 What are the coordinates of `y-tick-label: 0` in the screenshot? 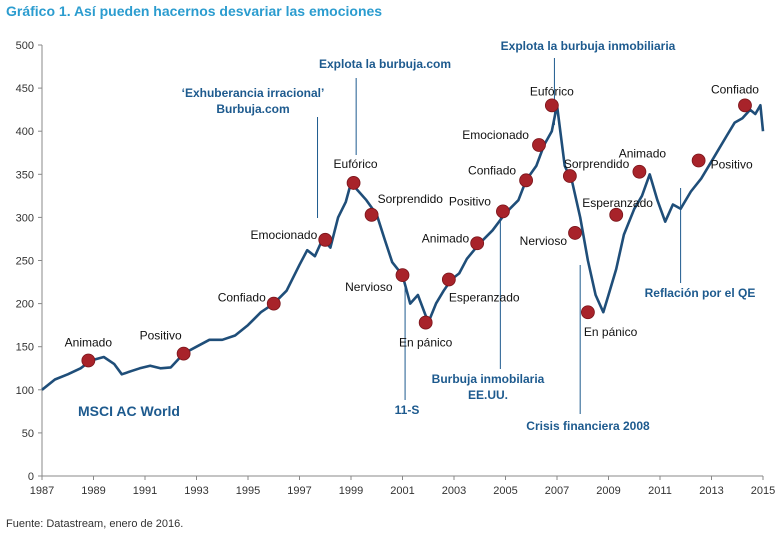 It's located at (31, 477).